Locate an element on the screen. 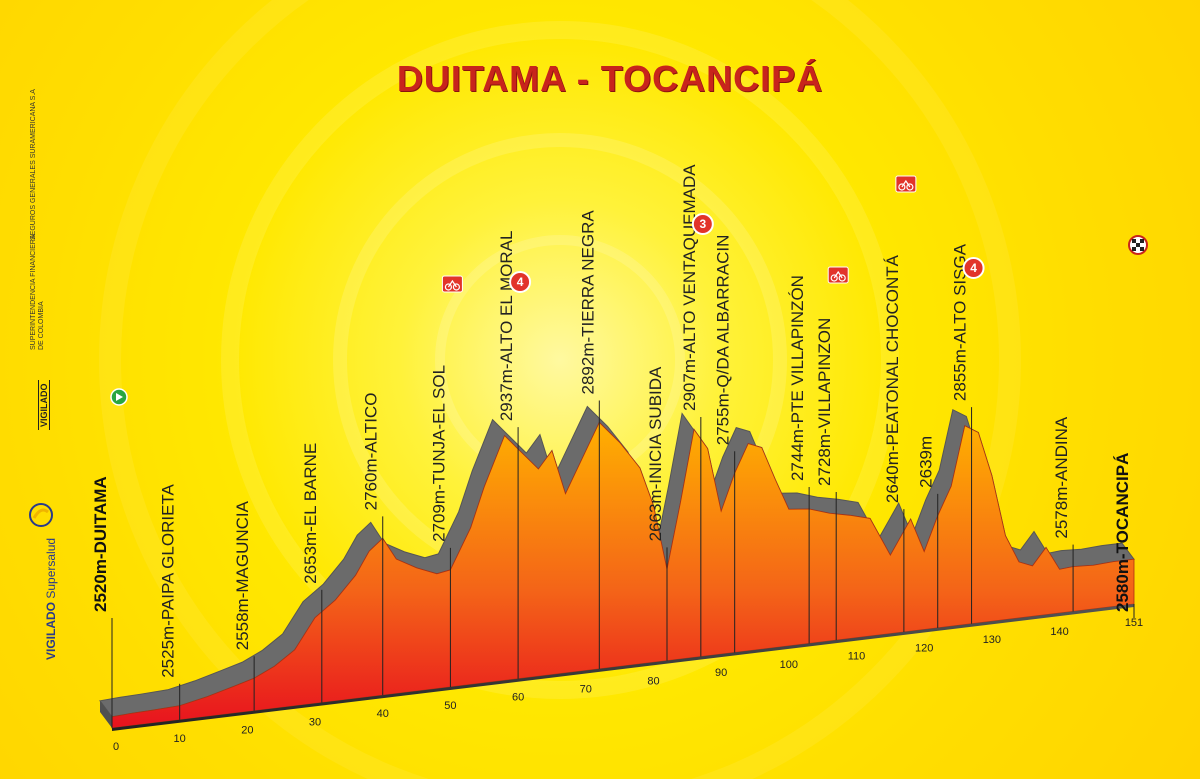  waypoint-label: 2663m-INICIA SUBIDA is located at coordinates (655, 453).